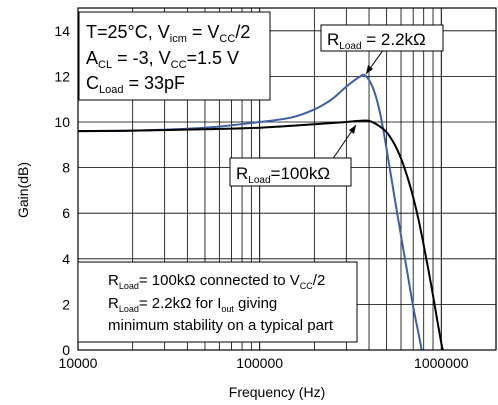 This screenshot has height=405, width=498. Describe the element at coordinates (135, 84) in the screenshot. I see `conditions-line-3: CLoad = 33pF` at that location.